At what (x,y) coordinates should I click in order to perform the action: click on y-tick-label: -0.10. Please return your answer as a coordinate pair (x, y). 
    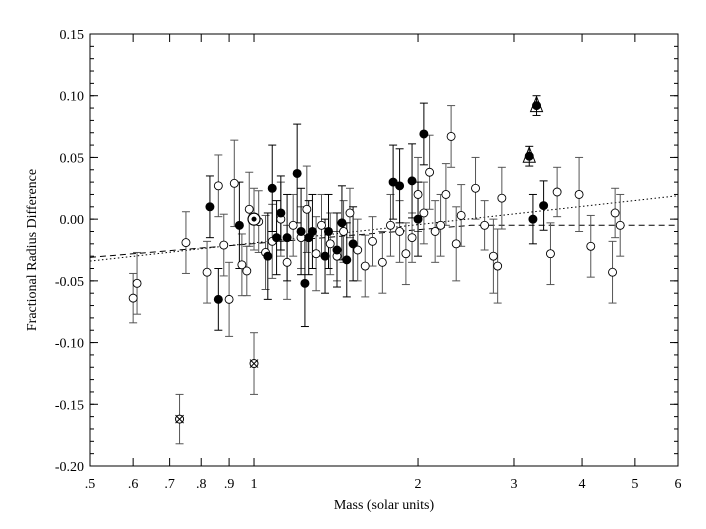
    Looking at the image, I should click on (69, 344).